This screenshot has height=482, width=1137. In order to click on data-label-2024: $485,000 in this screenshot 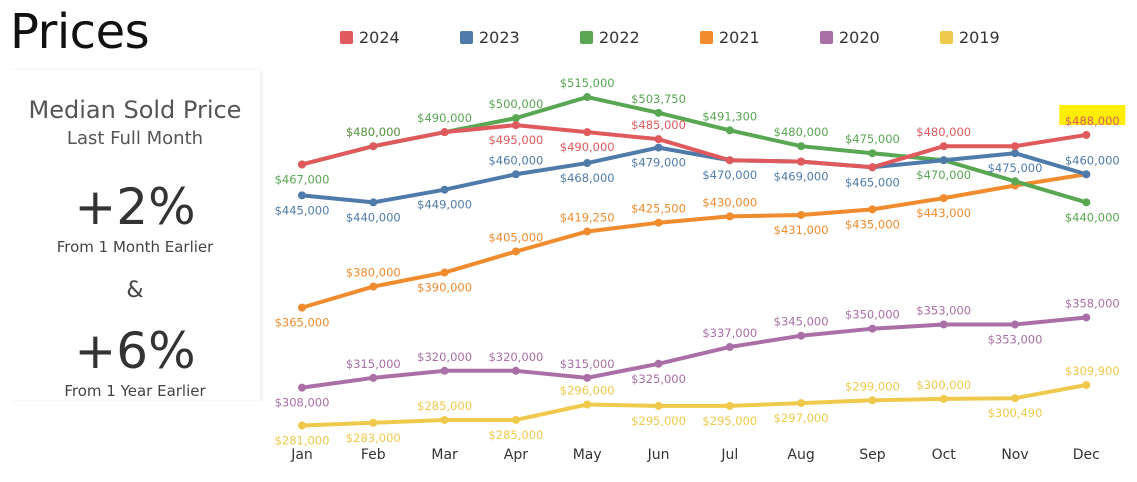, I will do `click(658, 125)`.